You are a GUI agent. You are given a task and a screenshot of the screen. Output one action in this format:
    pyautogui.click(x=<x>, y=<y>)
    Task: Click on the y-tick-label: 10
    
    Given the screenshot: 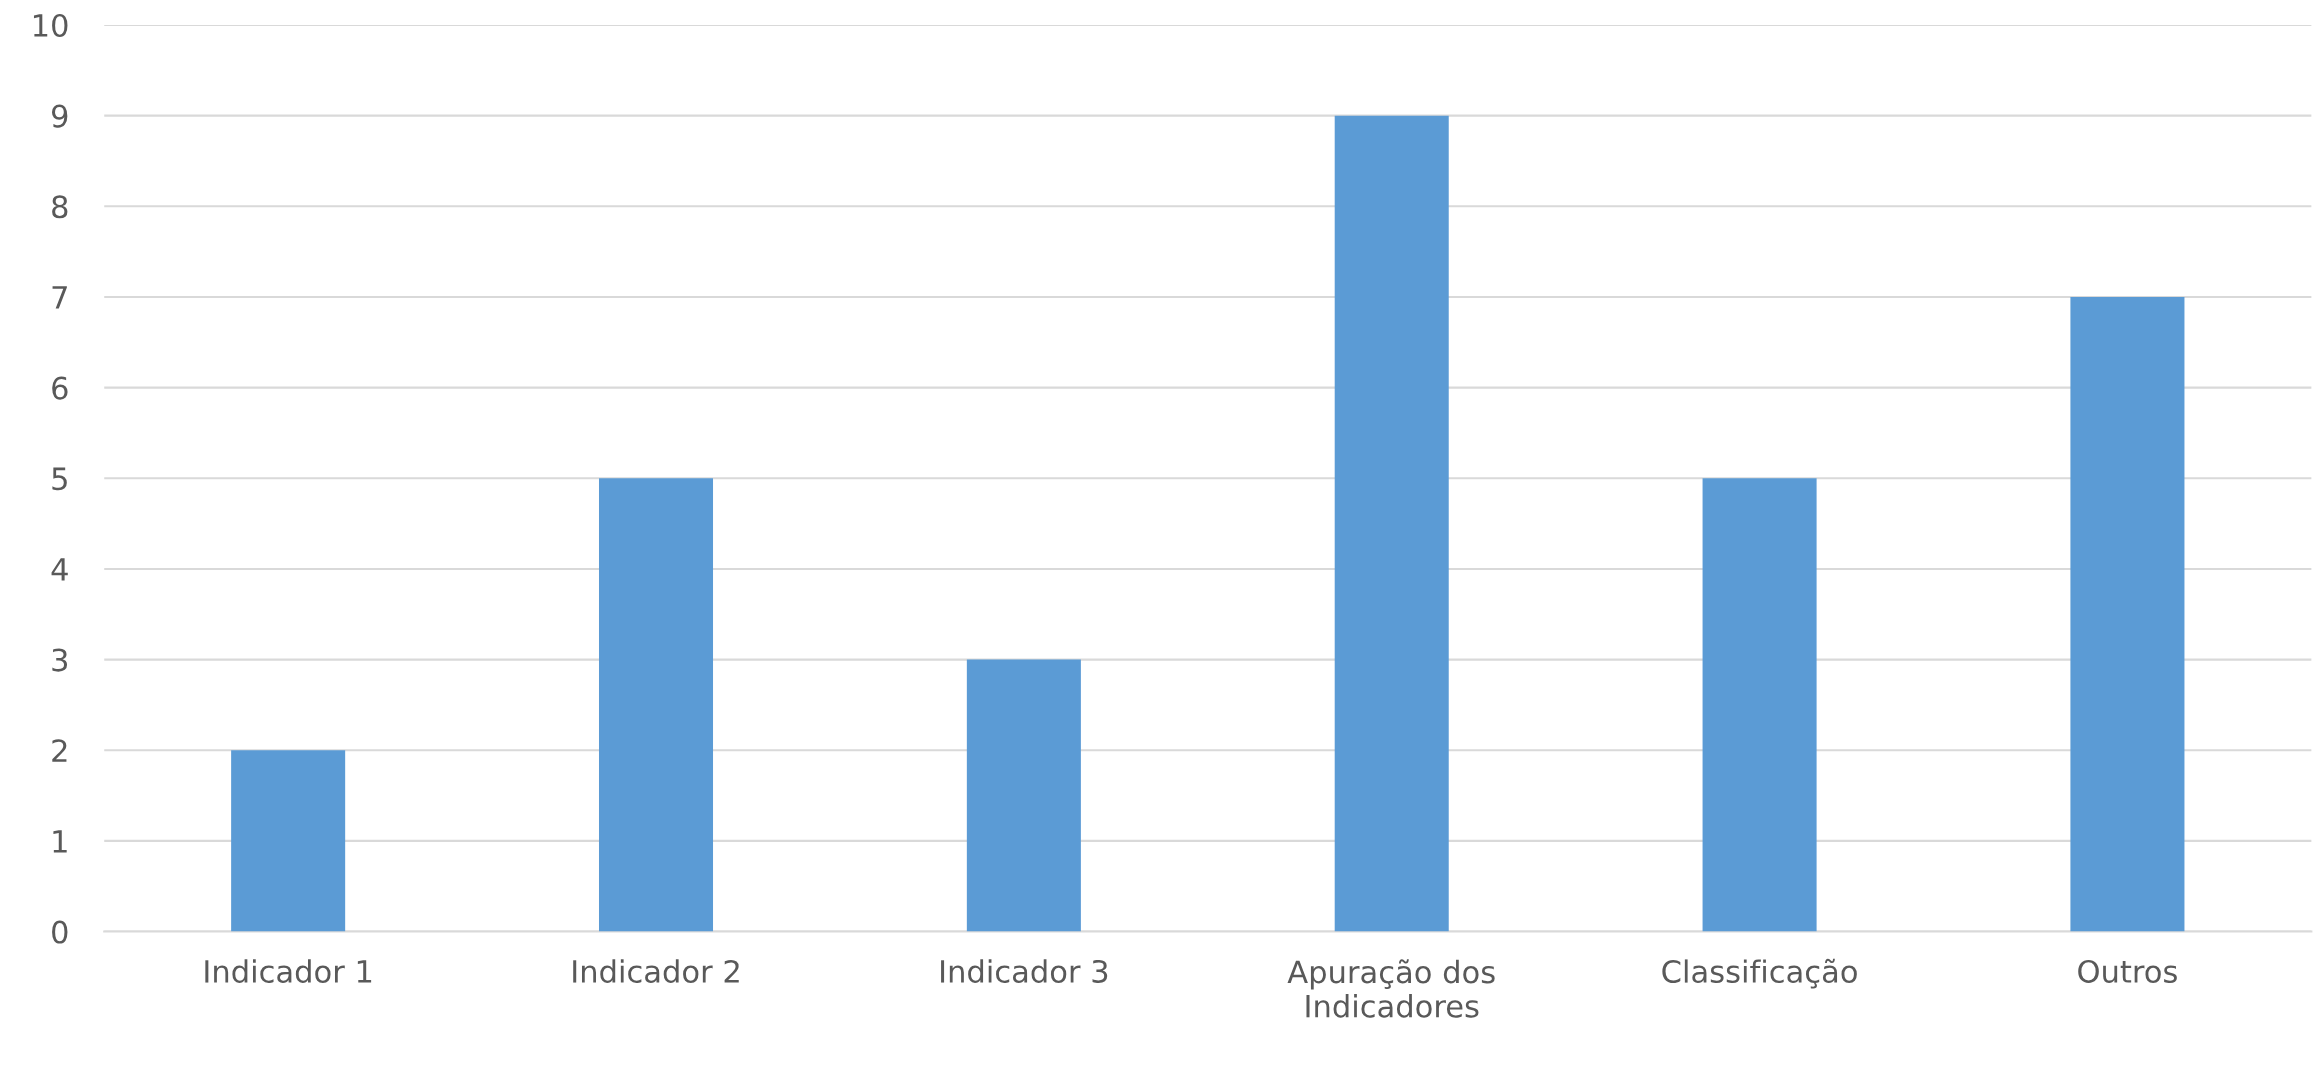 What is the action you would take?
    pyautogui.click(x=50, y=25)
    